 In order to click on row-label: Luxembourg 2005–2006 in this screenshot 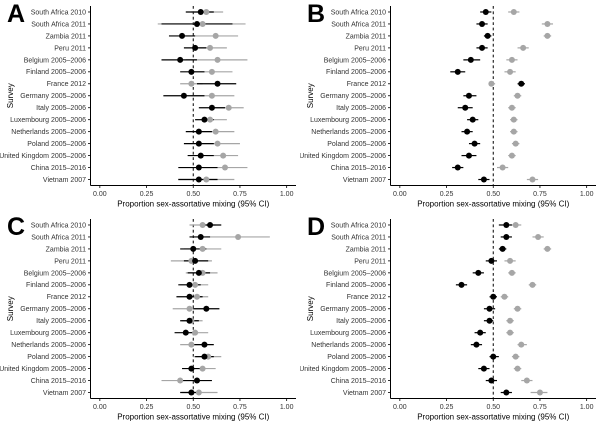, I will do `click(348, 333)`.